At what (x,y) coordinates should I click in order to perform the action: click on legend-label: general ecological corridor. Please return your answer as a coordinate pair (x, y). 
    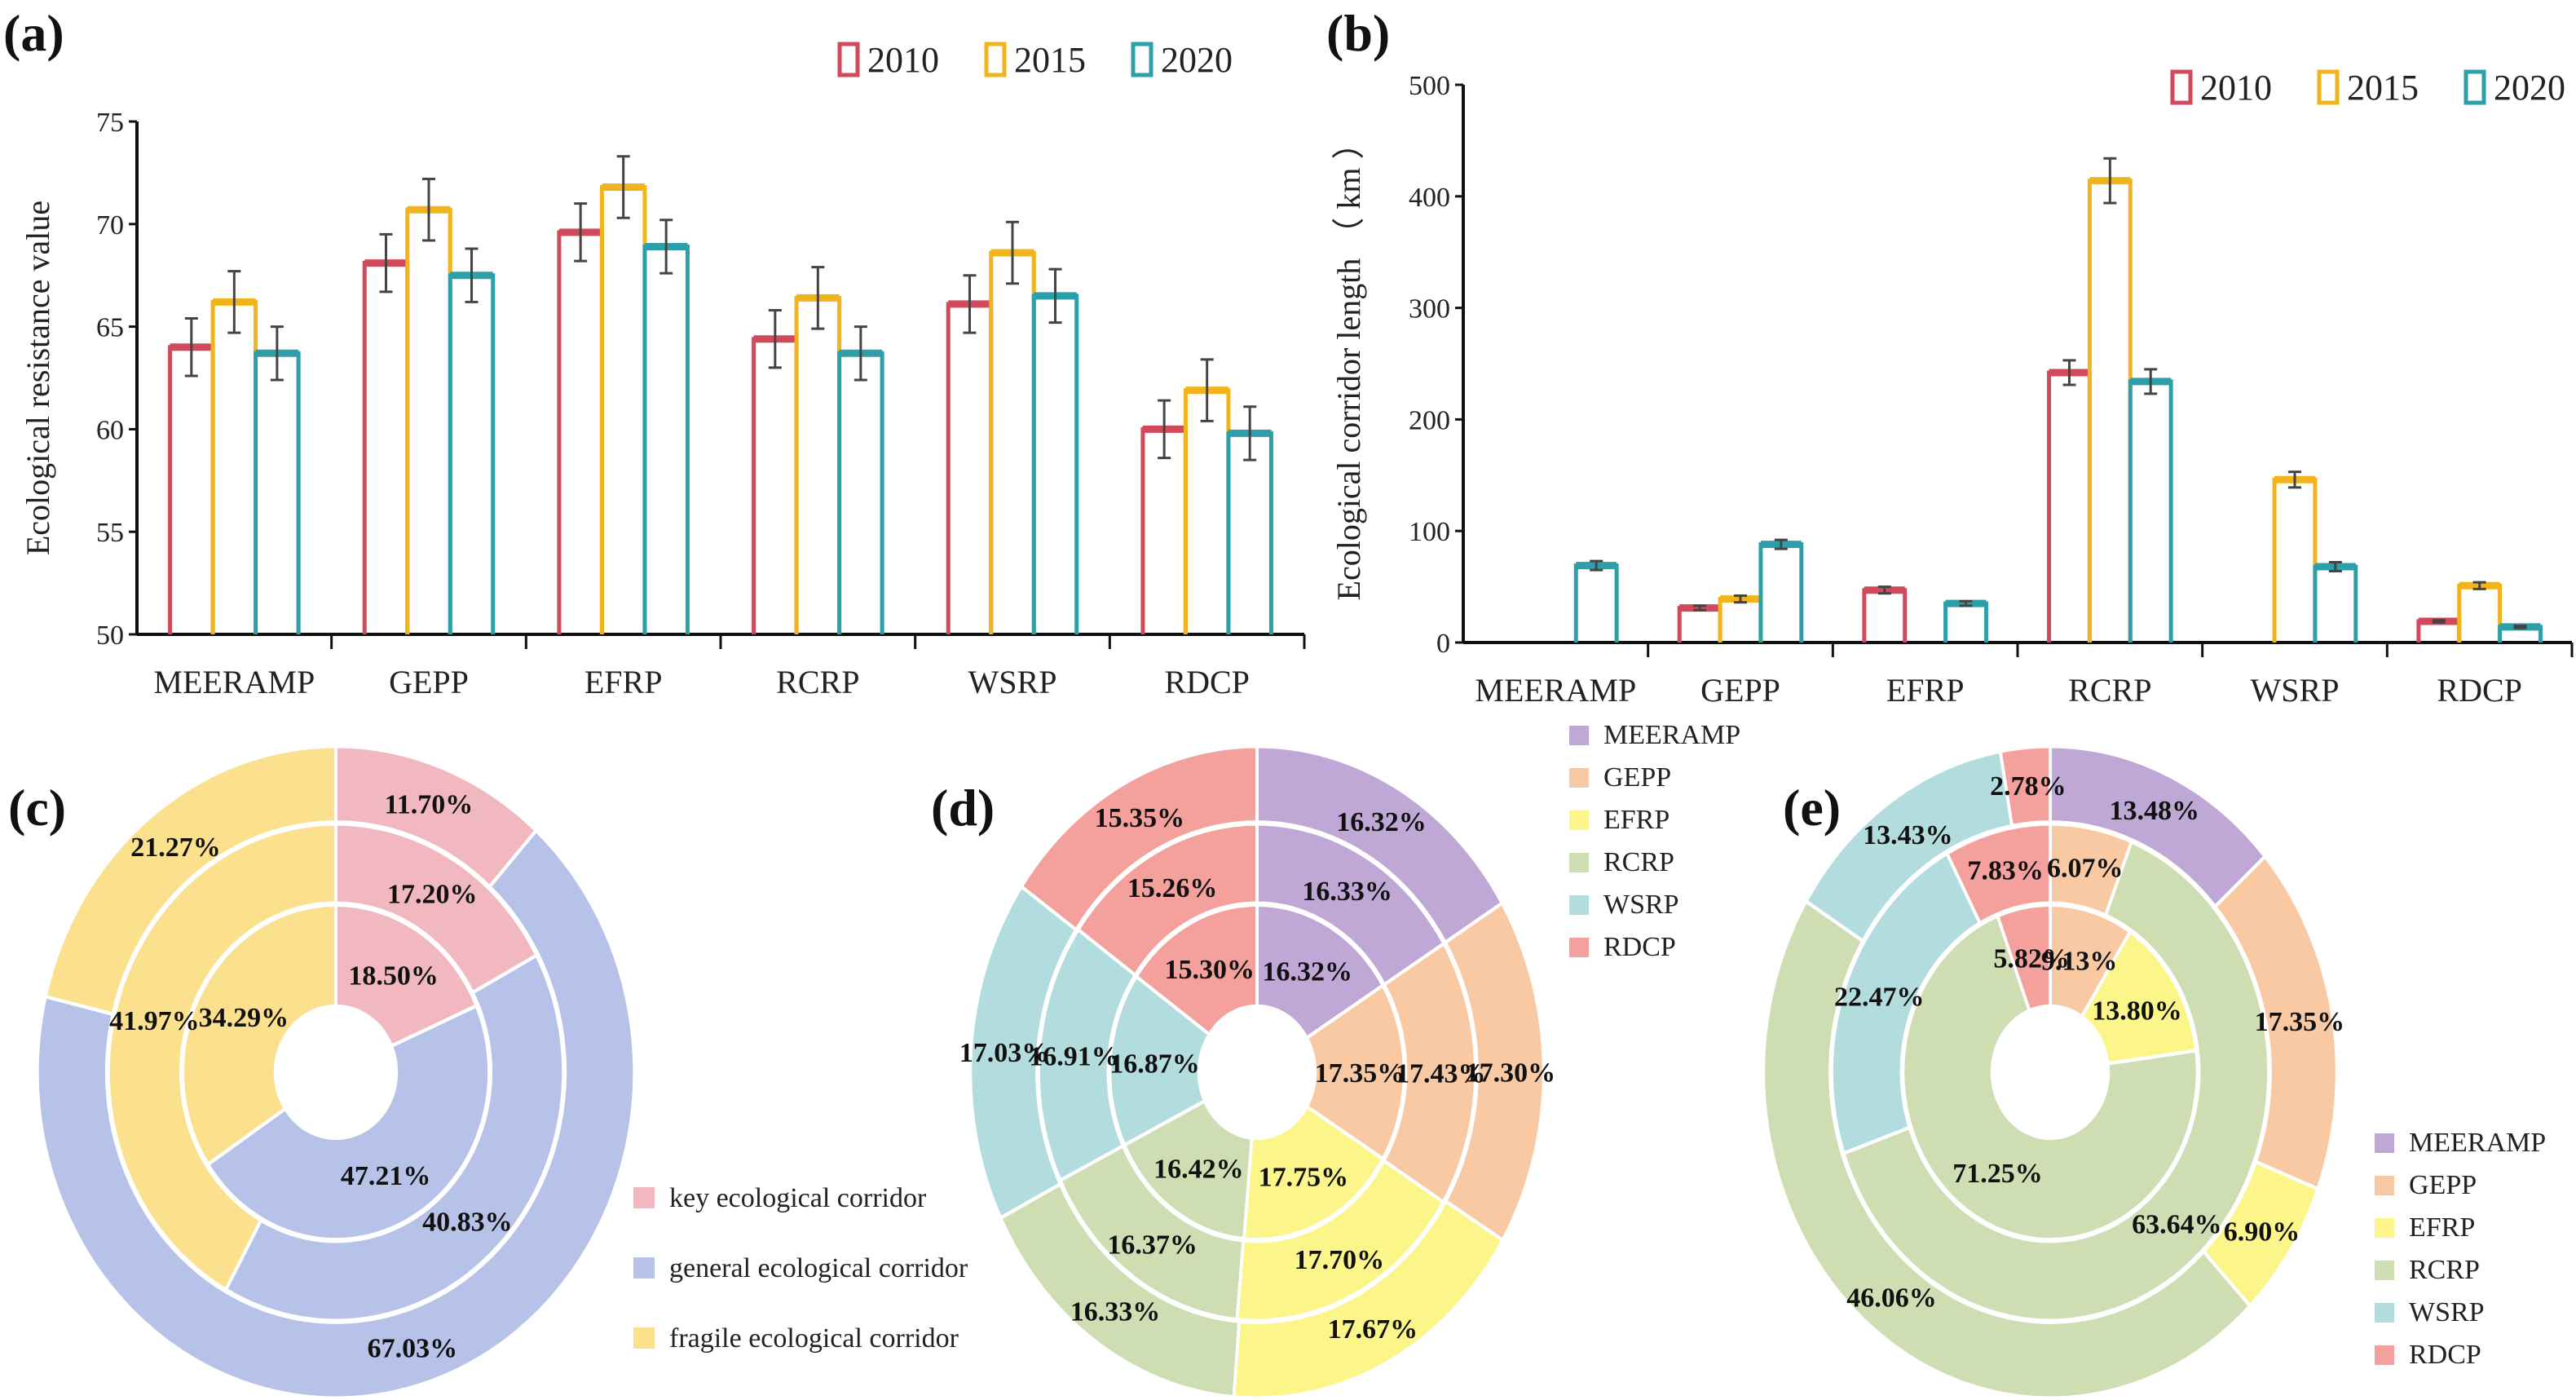
    Looking at the image, I should click on (818, 1268).